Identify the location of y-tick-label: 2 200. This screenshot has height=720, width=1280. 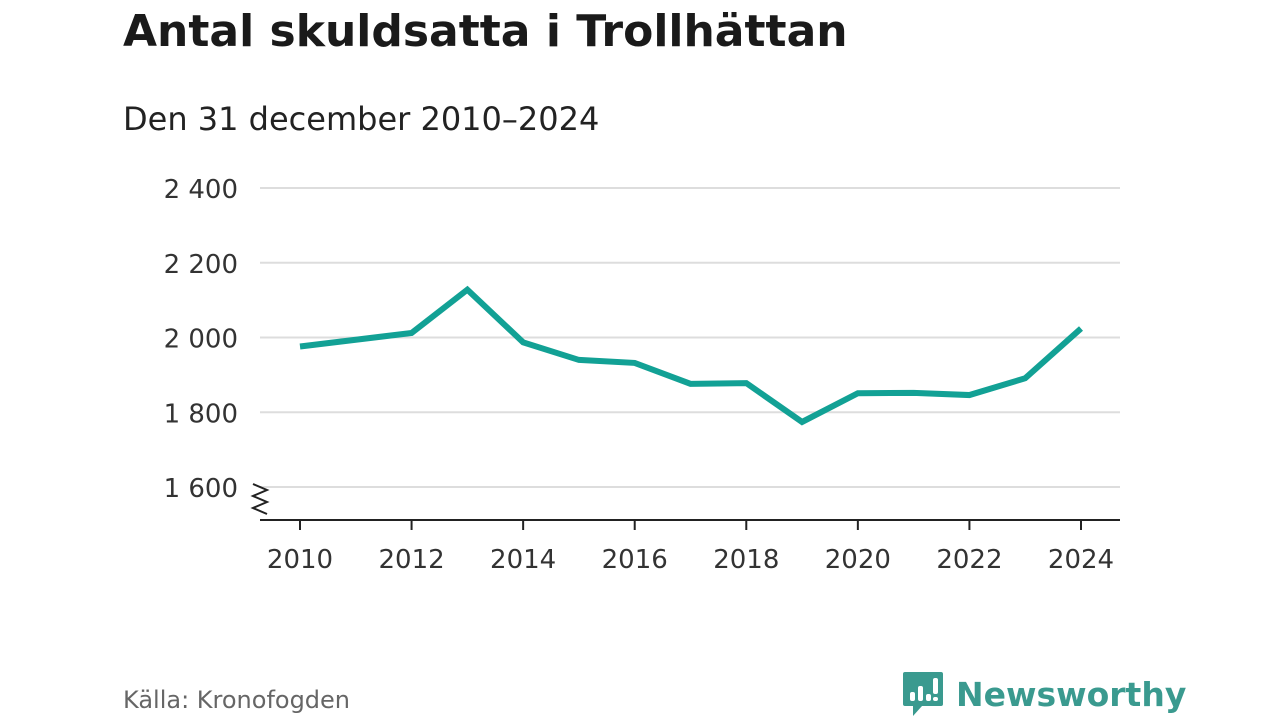
(201, 265).